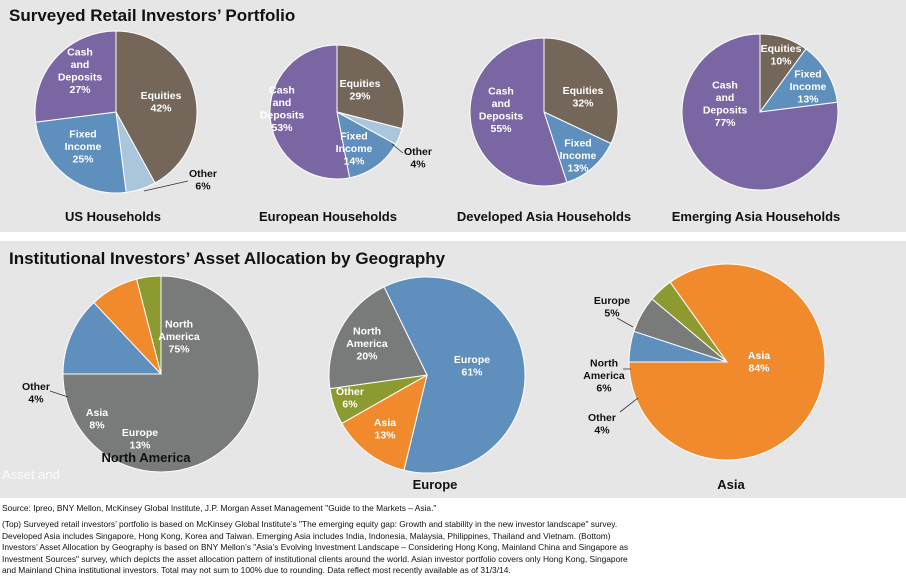  Describe the element at coordinates (583, 97) in the screenshot. I see `data-label-developed-asia-households-equities: Equities 32%` at that location.